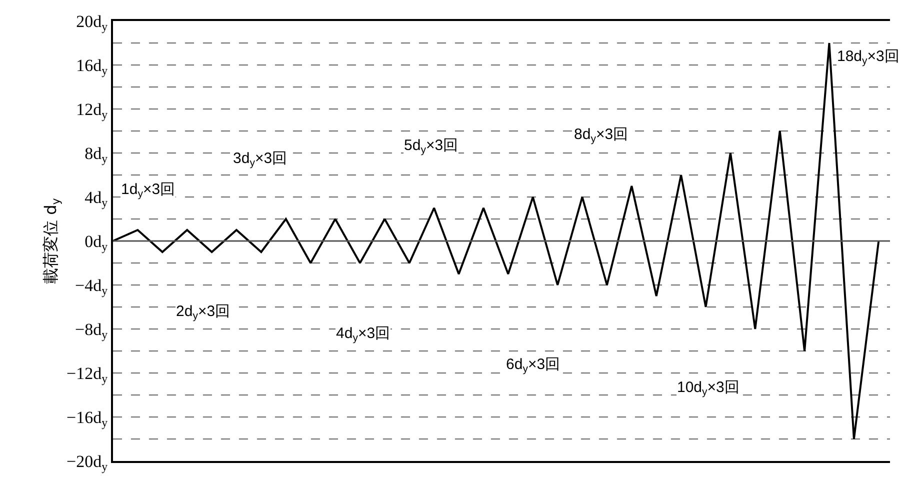  What do you see at coordinates (96, 155) in the screenshot?
I see `y-tick-label: 8d$_{y}$` at bounding box center [96, 155].